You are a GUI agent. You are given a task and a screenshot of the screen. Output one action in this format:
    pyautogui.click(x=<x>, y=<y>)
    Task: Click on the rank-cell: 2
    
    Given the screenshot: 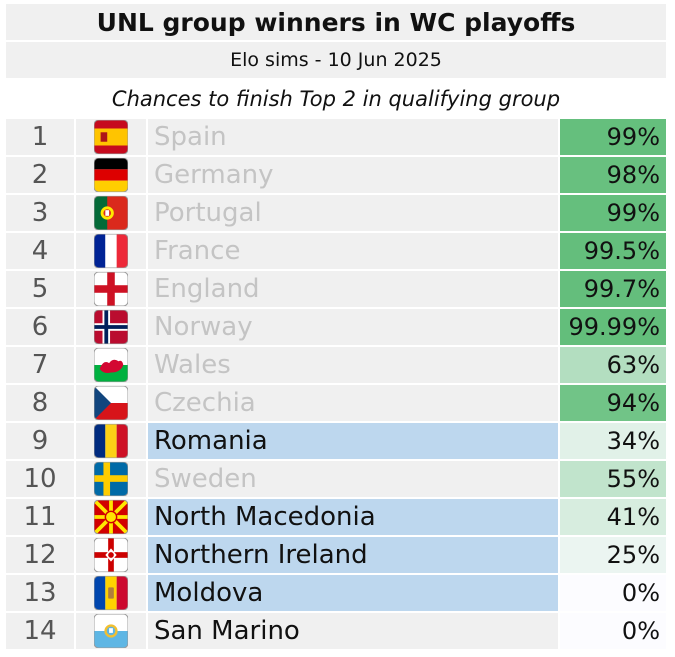 What is the action you would take?
    pyautogui.click(x=40, y=175)
    